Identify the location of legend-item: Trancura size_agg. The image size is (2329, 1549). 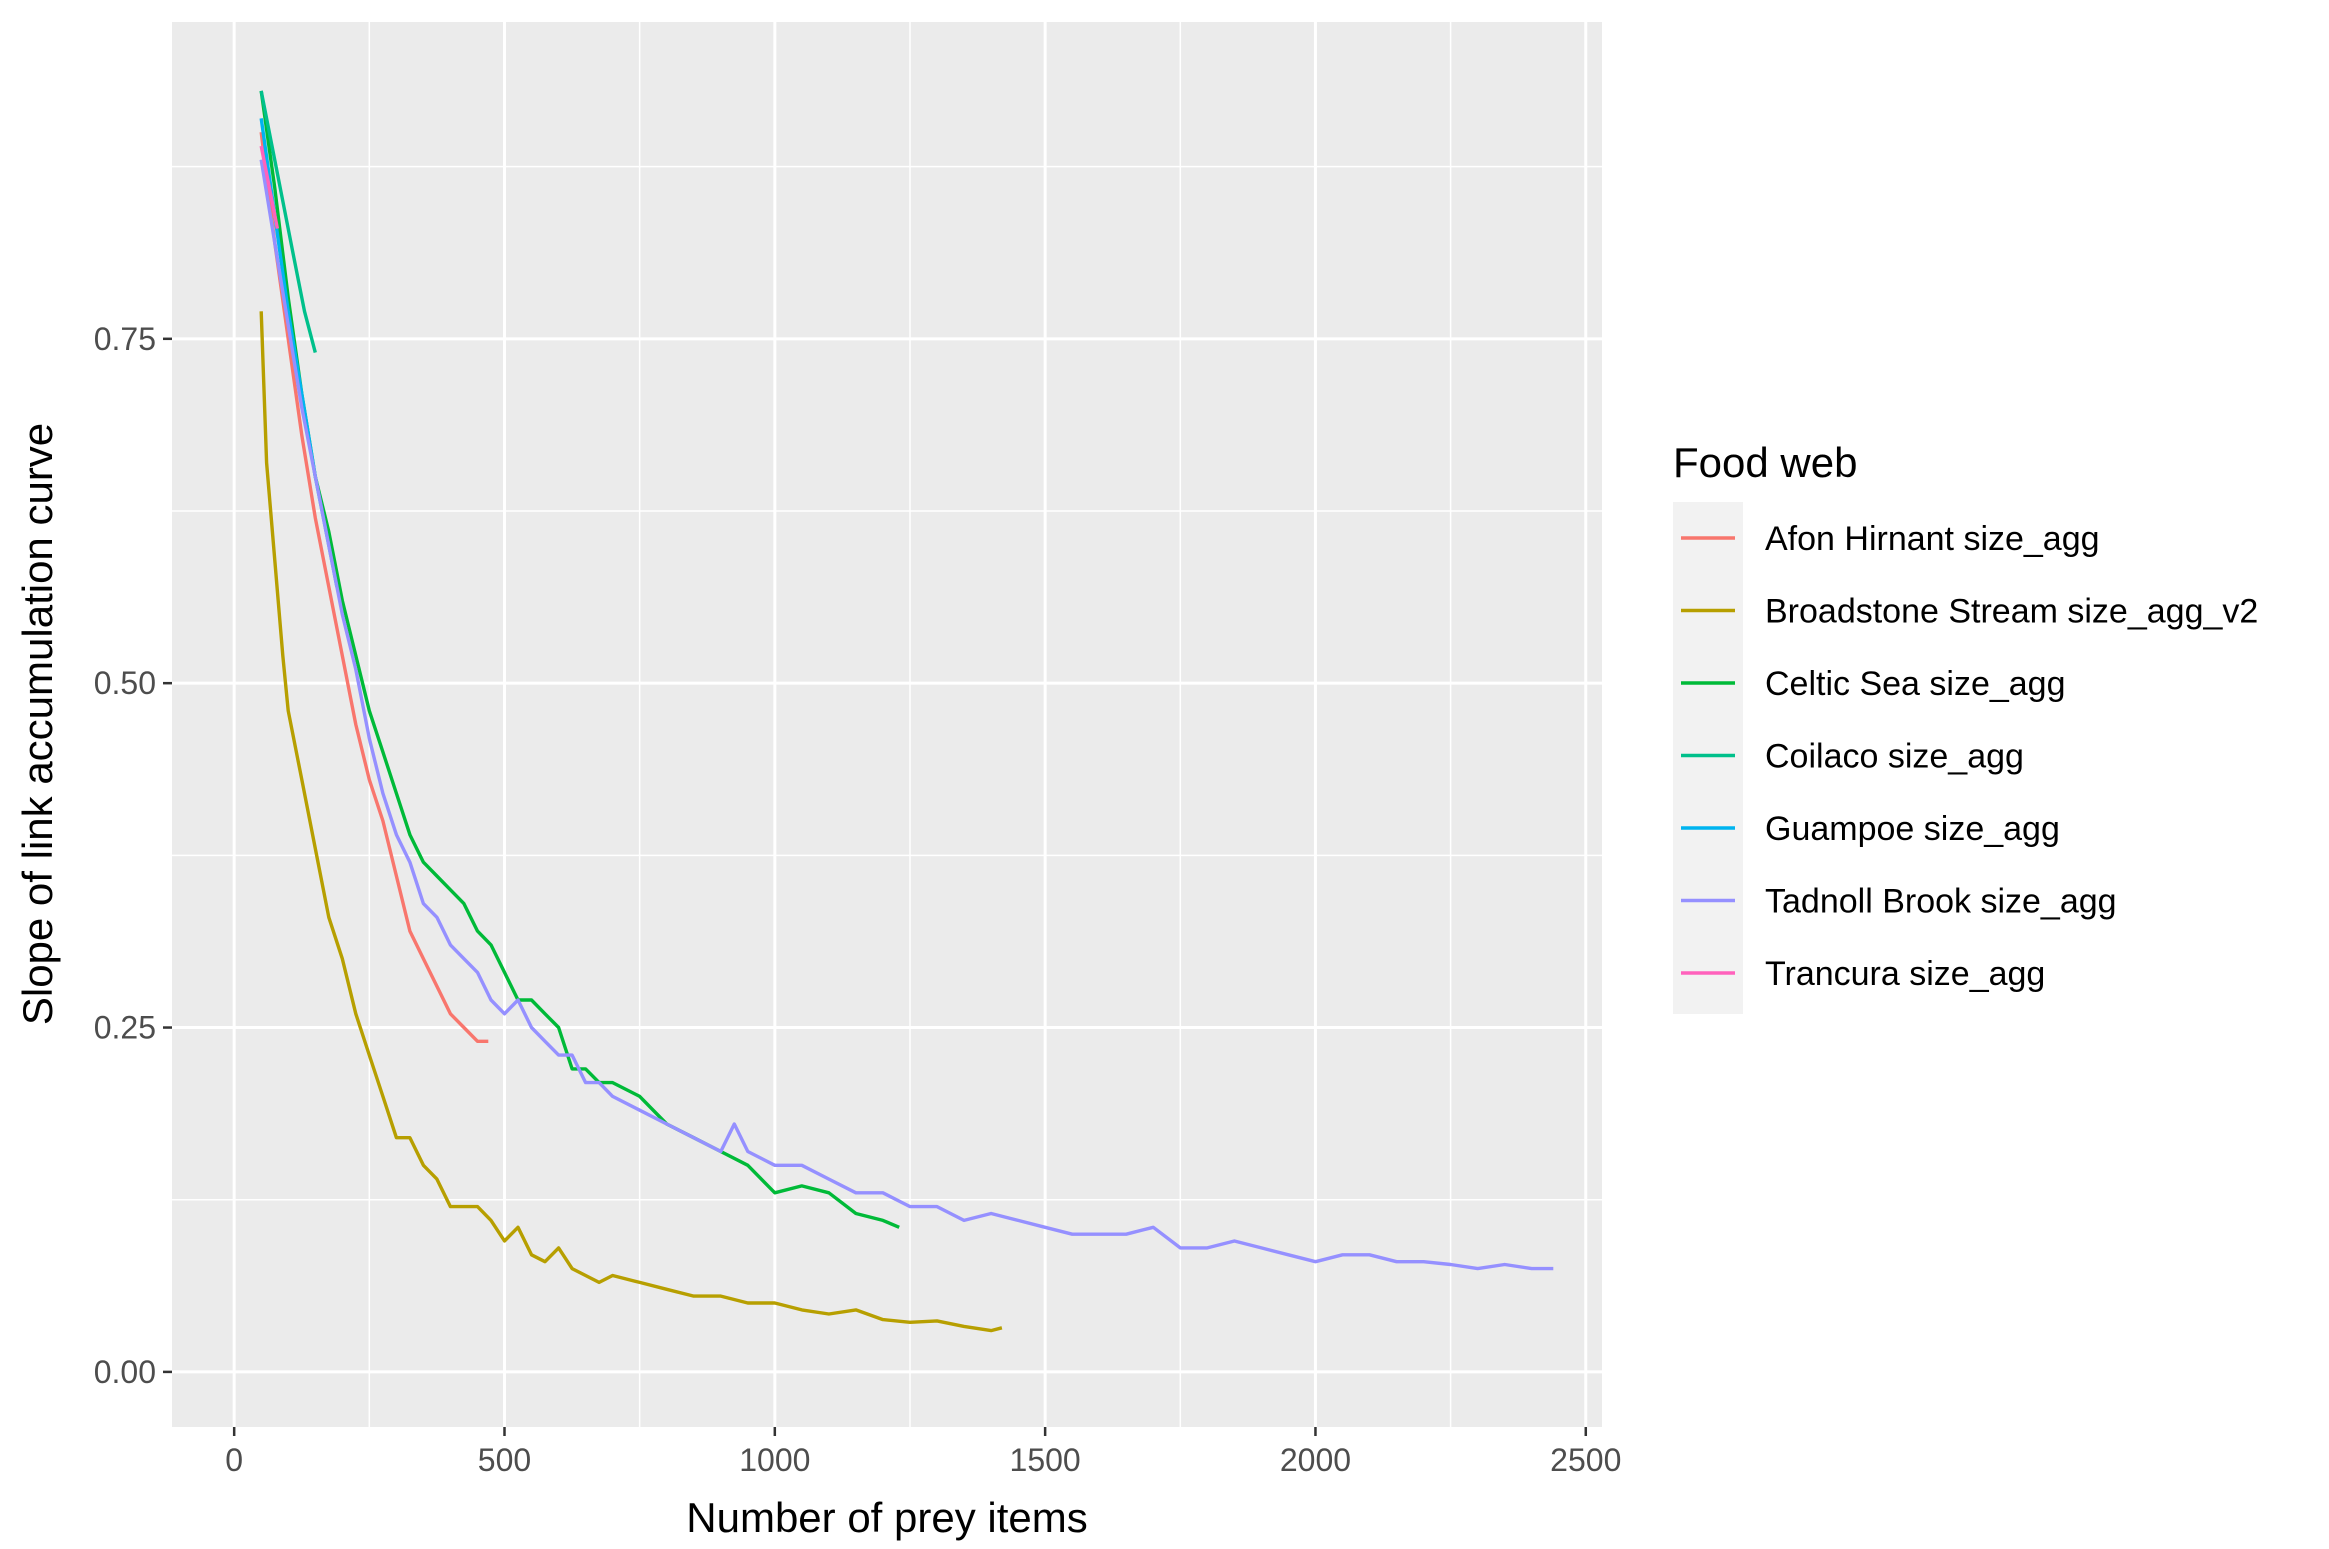
(1863, 974).